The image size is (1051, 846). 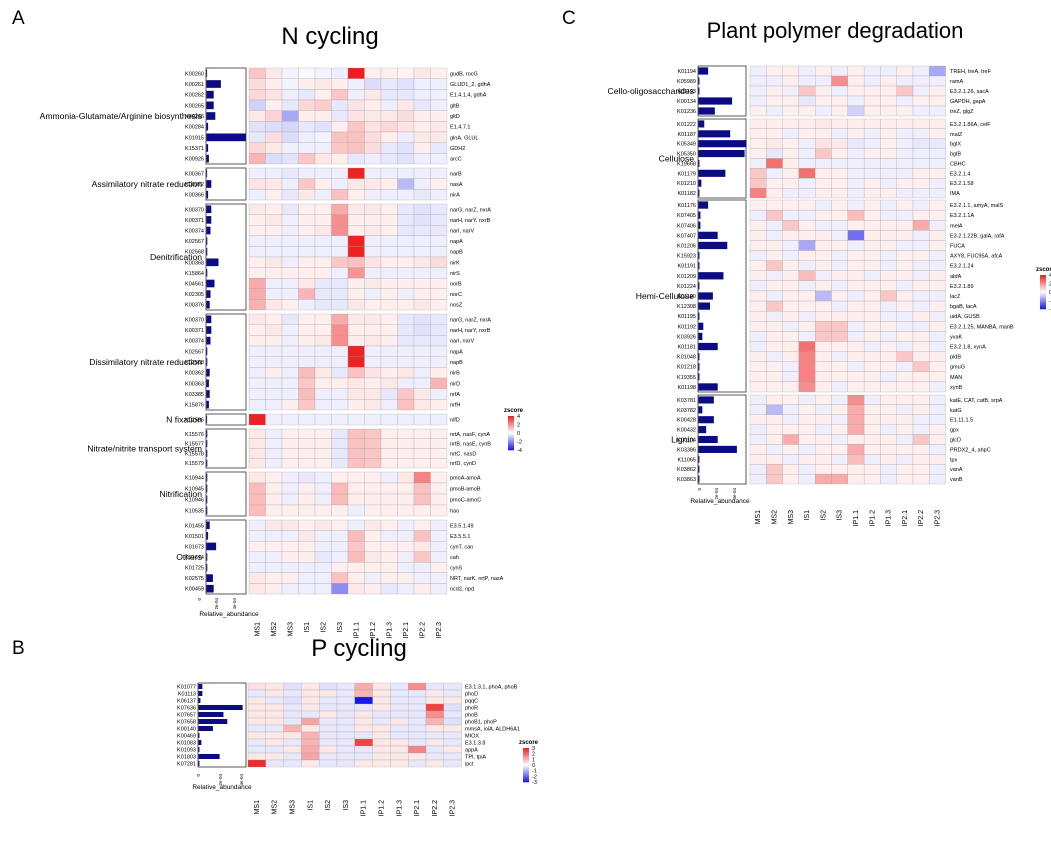 I want to click on sample-label: IP2.2, so click(x=422, y=630).